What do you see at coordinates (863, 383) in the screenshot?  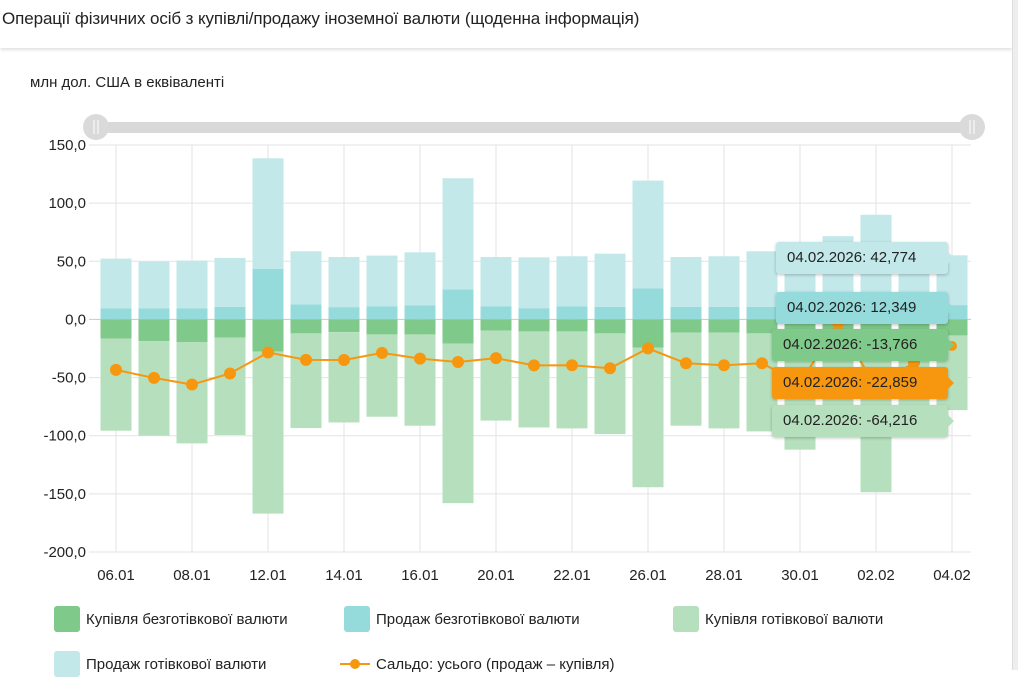 I see `tooltip-saldo: 04.02.2026: -22,859` at bounding box center [863, 383].